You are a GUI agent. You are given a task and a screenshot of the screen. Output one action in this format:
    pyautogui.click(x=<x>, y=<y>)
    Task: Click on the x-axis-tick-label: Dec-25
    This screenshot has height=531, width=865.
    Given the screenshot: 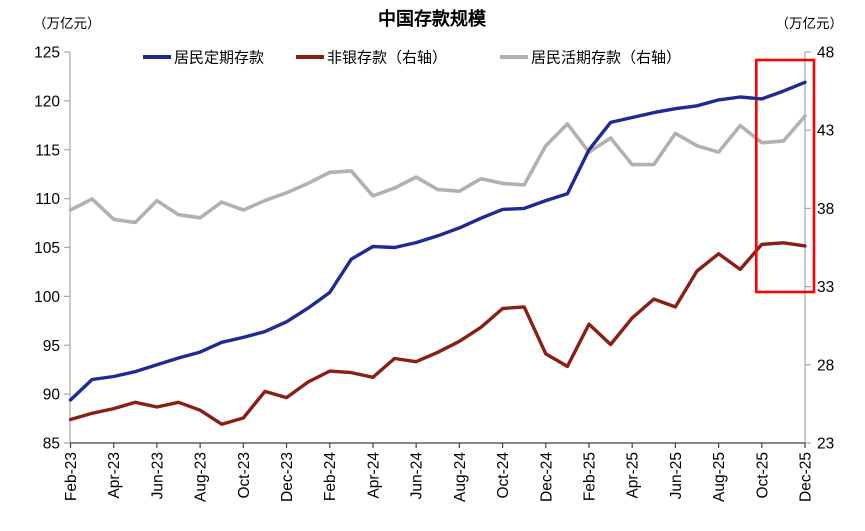 What is the action you would take?
    pyautogui.click(x=806, y=477)
    